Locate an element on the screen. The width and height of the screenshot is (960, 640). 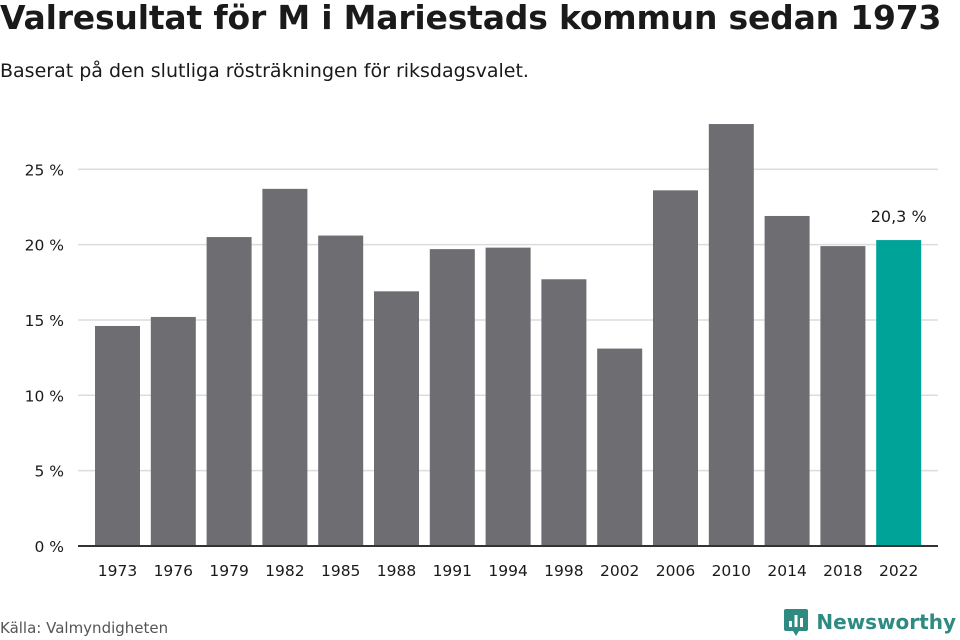
y-tick-label: 25 % is located at coordinates (44, 170).